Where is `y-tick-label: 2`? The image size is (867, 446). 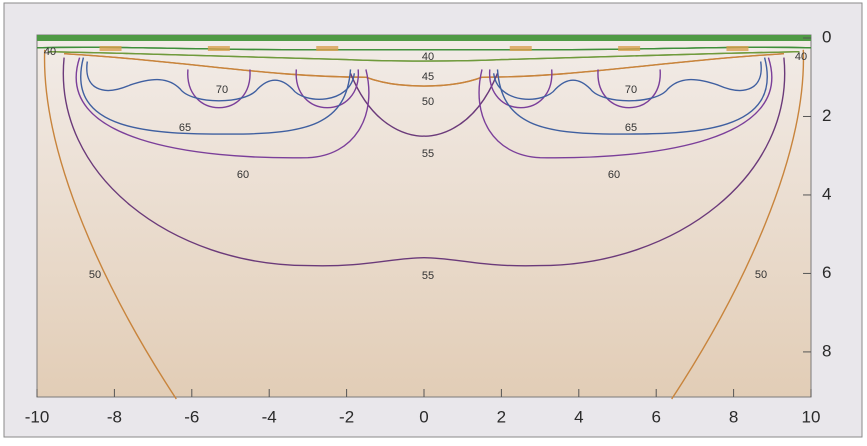
y-tick-label: 2 is located at coordinates (826, 115).